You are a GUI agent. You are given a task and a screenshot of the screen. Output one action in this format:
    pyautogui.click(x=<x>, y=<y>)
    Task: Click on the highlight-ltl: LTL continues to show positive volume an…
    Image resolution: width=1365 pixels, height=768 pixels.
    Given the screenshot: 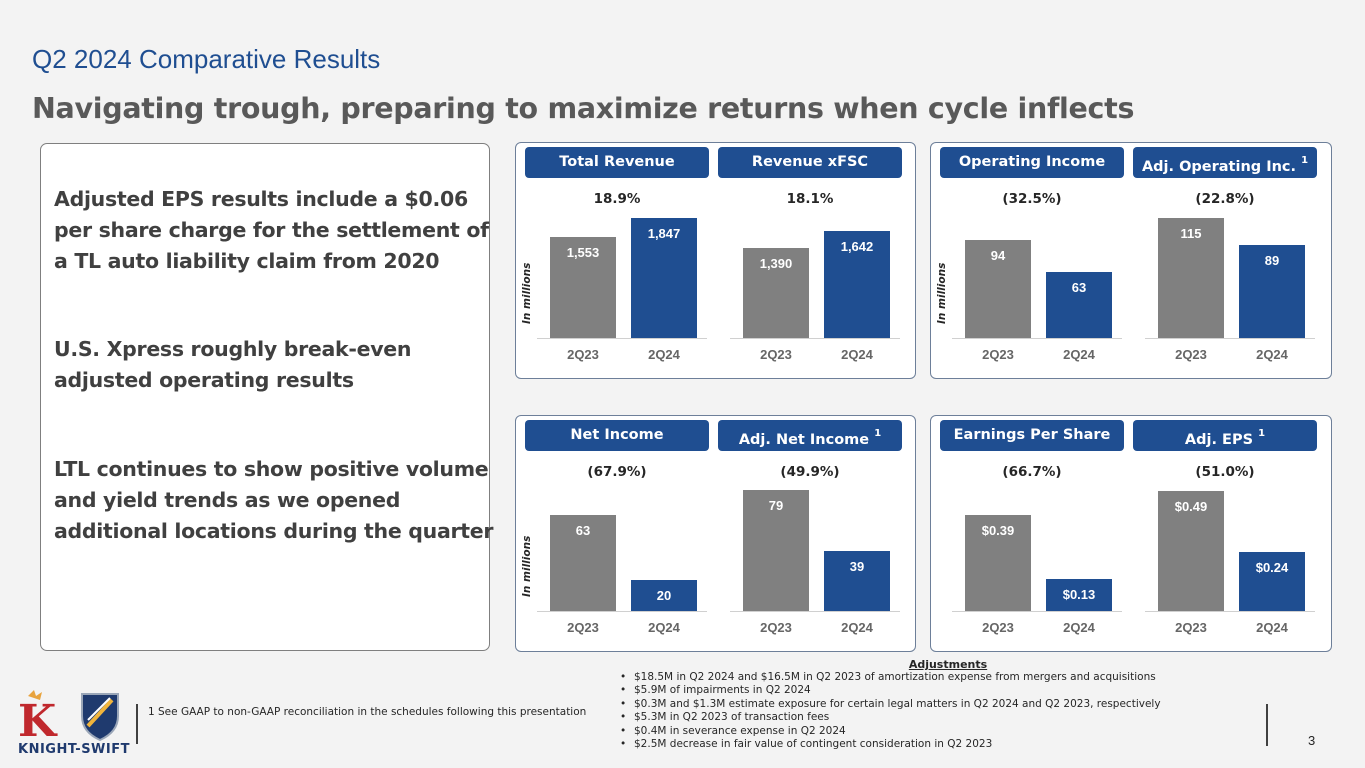 What is the action you would take?
    pyautogui.click(x=274, y=500)
    